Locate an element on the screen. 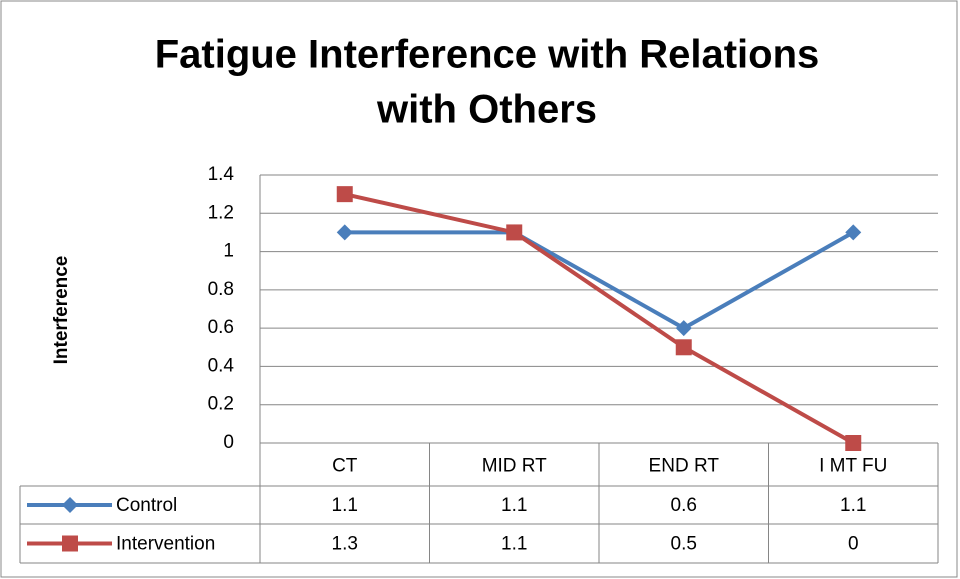  x-tick-label: CT is located at coordinates (345, 466).